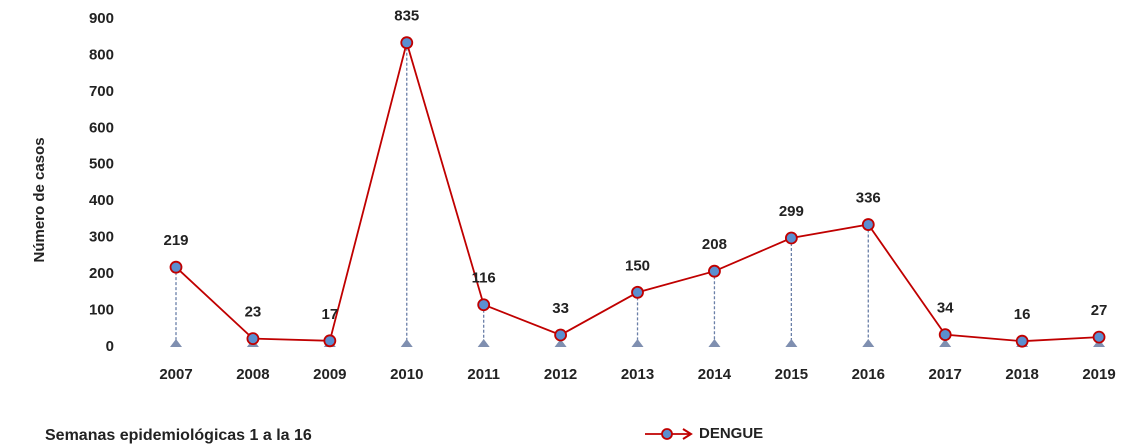  I want to click on x-tick-label: 2013, so click(637, 374).